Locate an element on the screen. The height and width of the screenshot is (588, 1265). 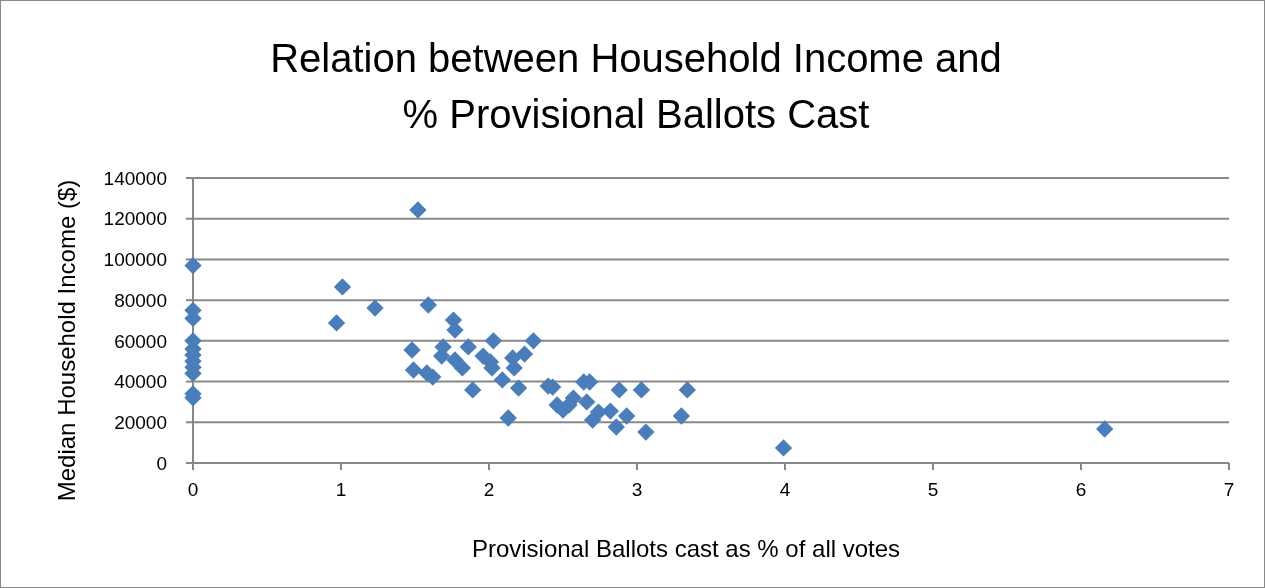
x-tick-label: 4 is located at coordinates (785, 489).